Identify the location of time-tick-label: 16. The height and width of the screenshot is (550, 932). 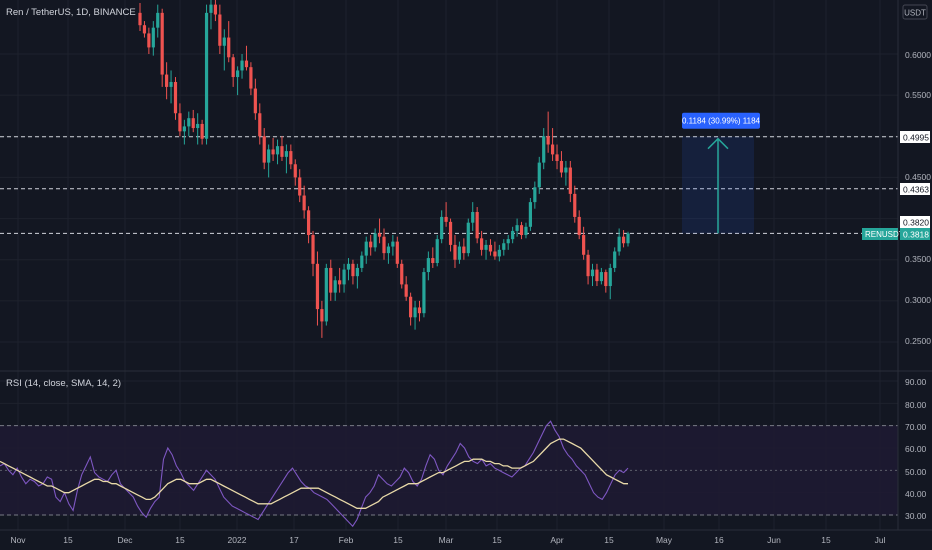
(719, 540).